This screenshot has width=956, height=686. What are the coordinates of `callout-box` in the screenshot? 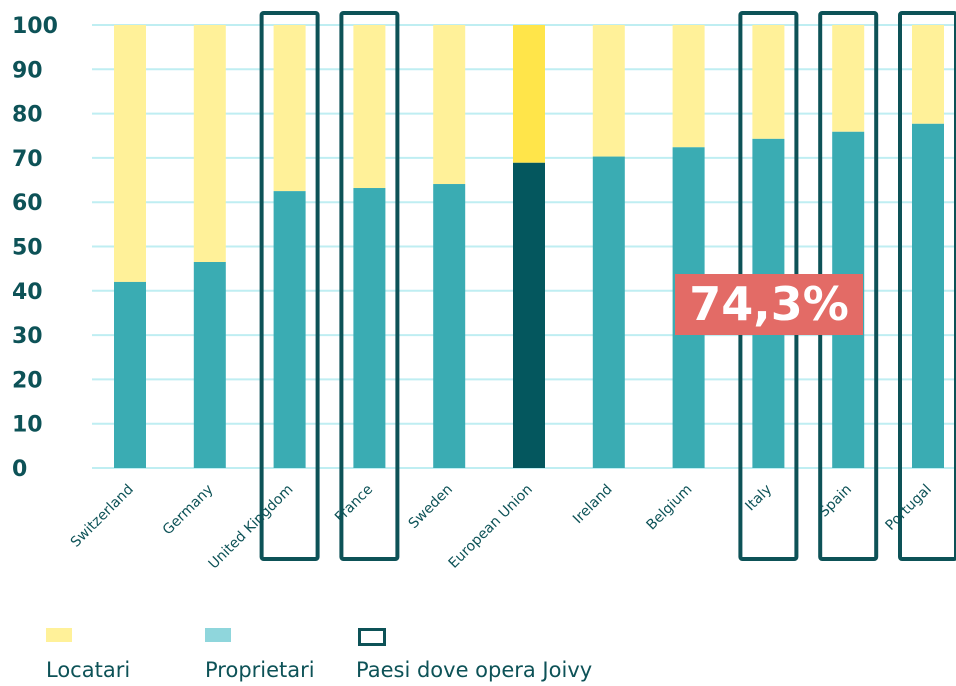 It's located at (769, 304).